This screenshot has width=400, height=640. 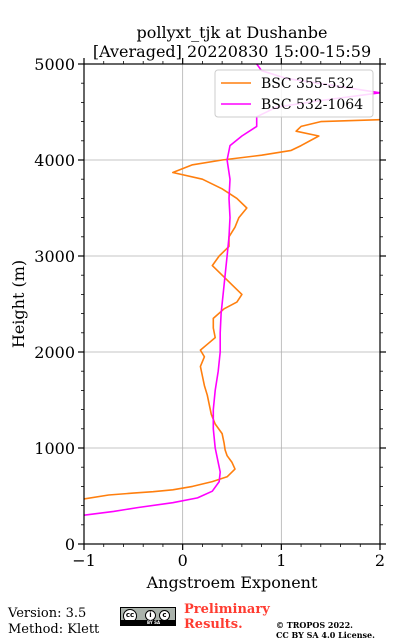 I want to click on y-tick-label: 0, so click(x=70, y=544).